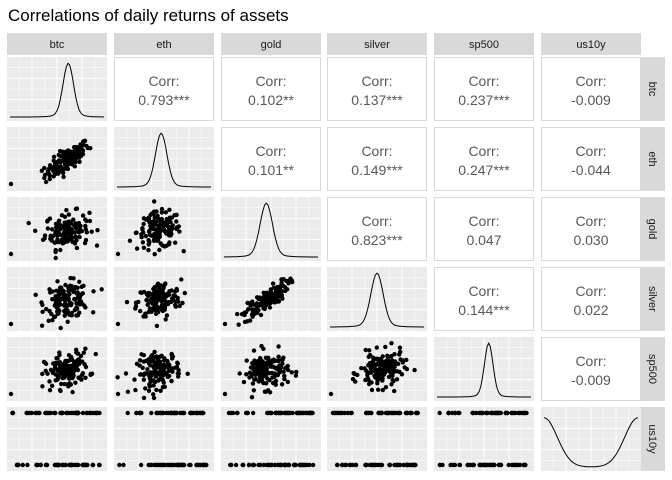 The height and width of the screenshot is (480, 672). What do you see at coordinates (377, 240) in the screenshot?
I see `corr-value: 0.823***` at bounding box center [377, 240].